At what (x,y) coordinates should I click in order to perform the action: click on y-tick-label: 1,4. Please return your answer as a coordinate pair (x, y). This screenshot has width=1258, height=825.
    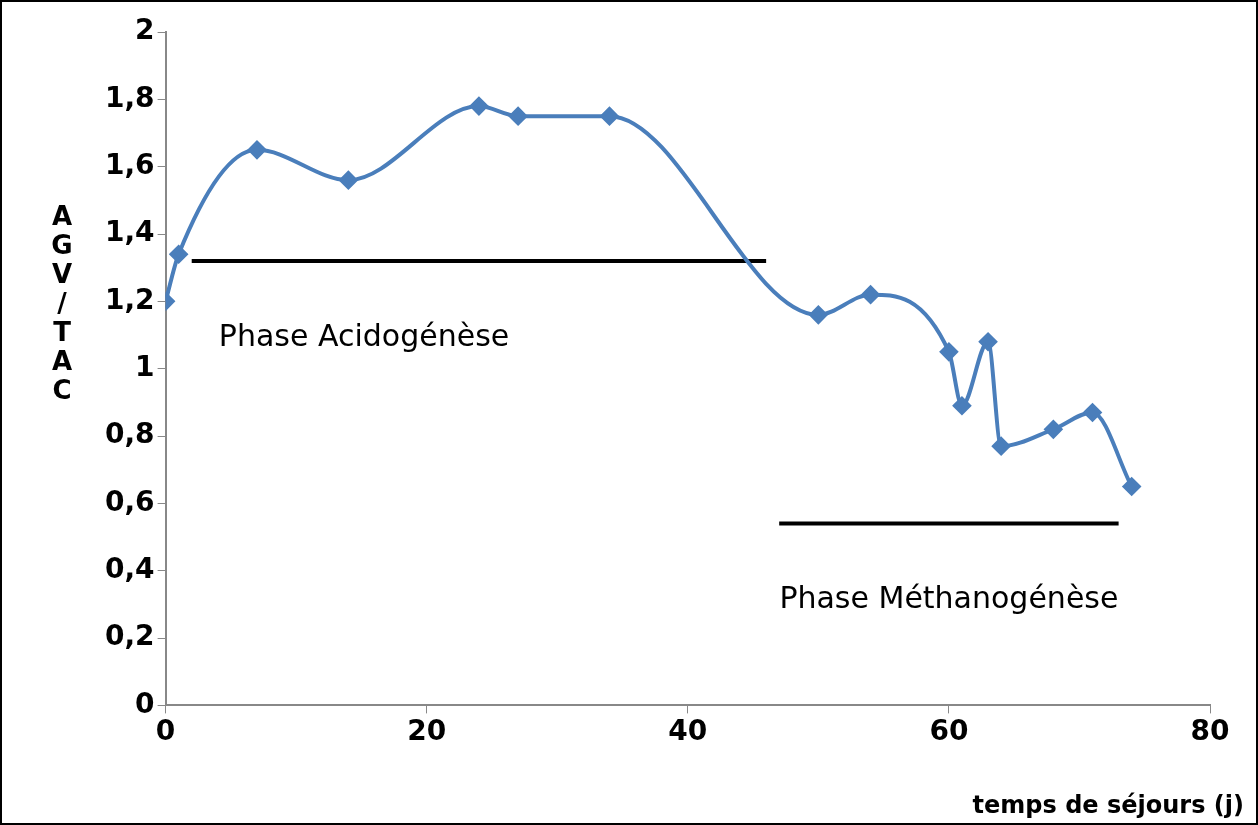
    Looking at the image, I should click on (129, 232).